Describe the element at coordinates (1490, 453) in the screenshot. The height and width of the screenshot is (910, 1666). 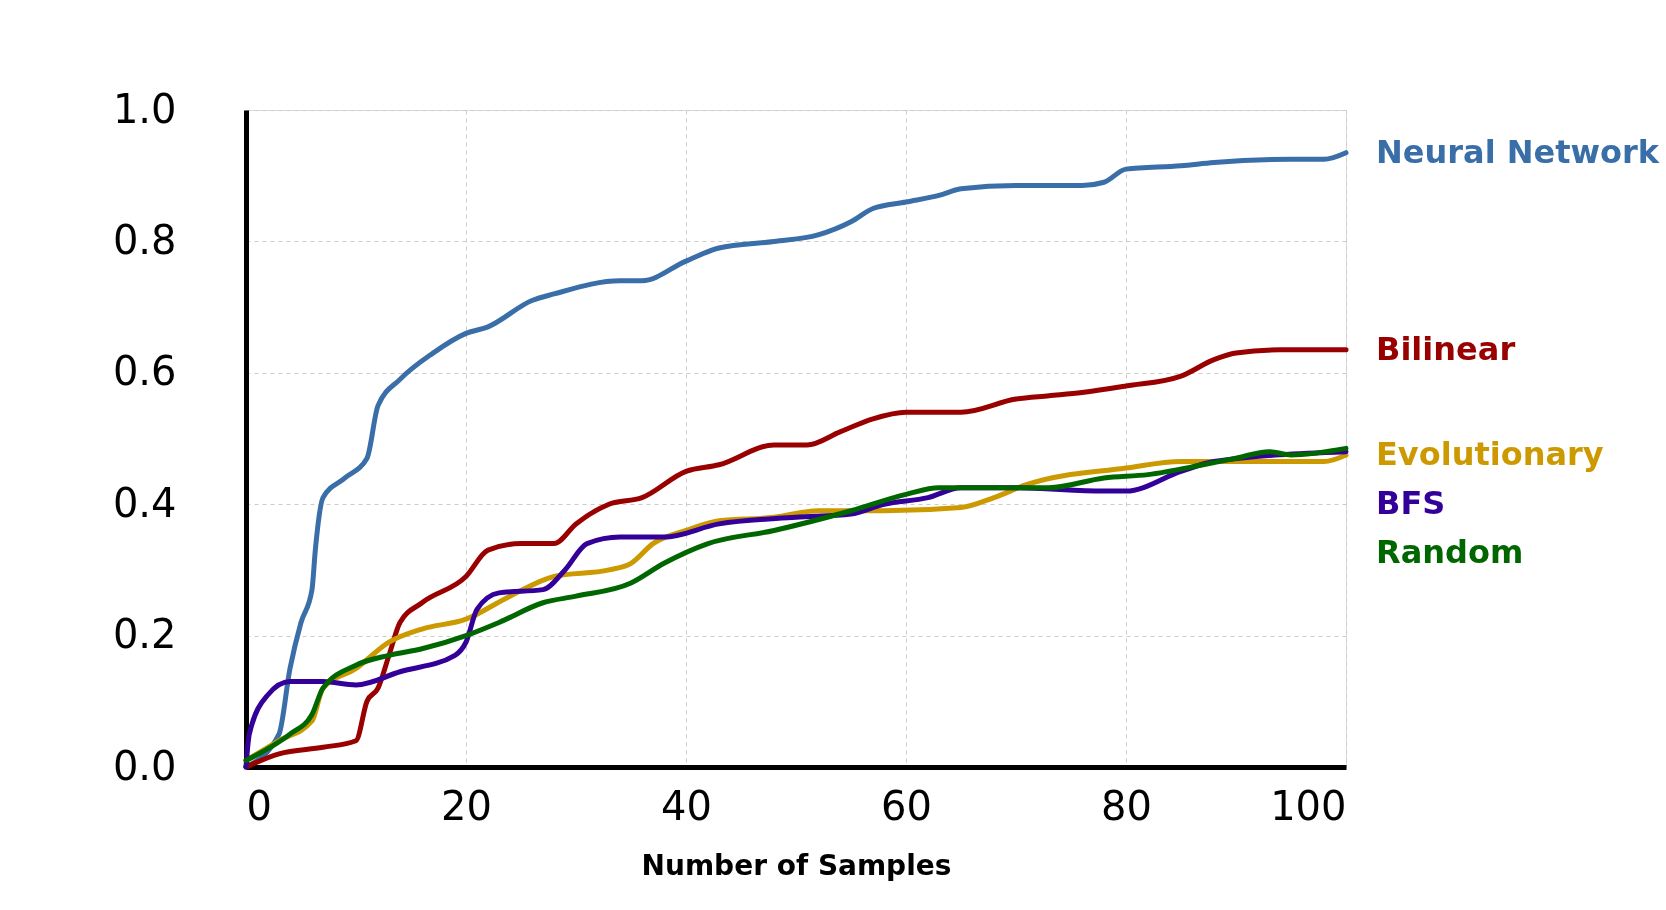
I see `series-label: Evolutionary` at that location.